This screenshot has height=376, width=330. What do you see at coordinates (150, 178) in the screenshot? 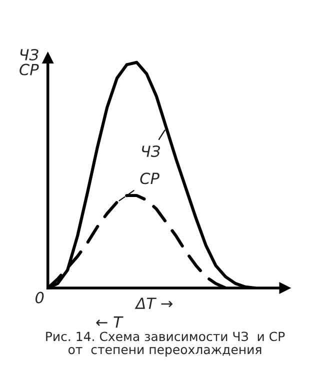
I see `series-label: СР` at bounding box center [150, 178].